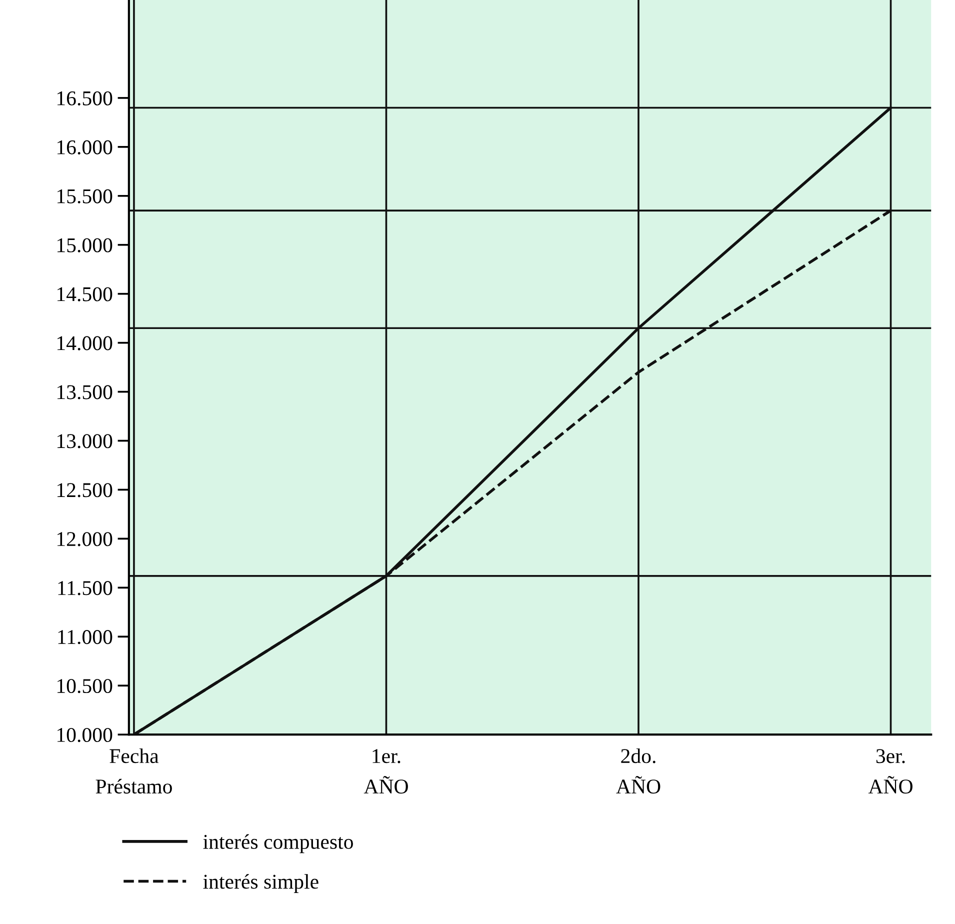 The image size is (955, 924). What do you see at coordinates (386, 771) in the screenshot?
I see `x-tick-label: 1er. AÑO` at bounding box center [386, 771].